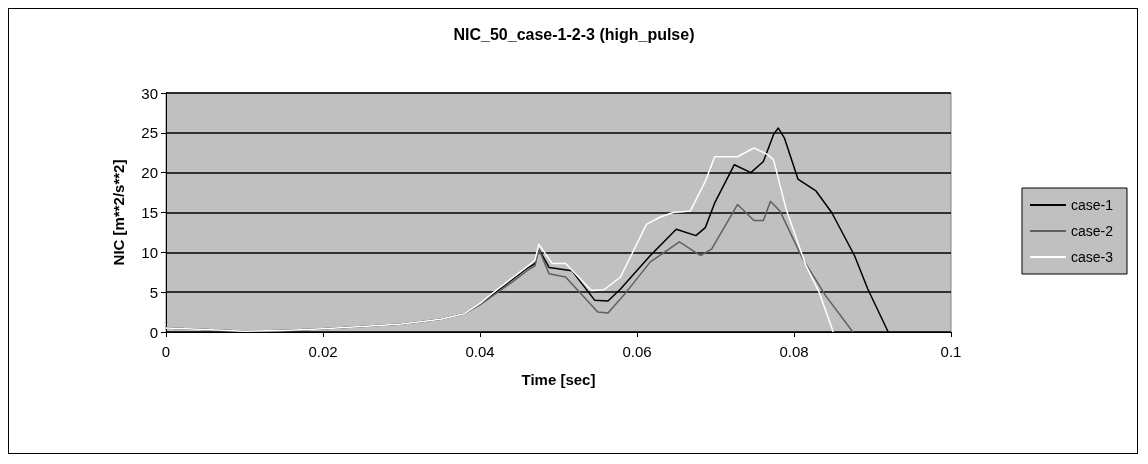  I want to click on x-axis-title: Time [sec], so click(558, 379).